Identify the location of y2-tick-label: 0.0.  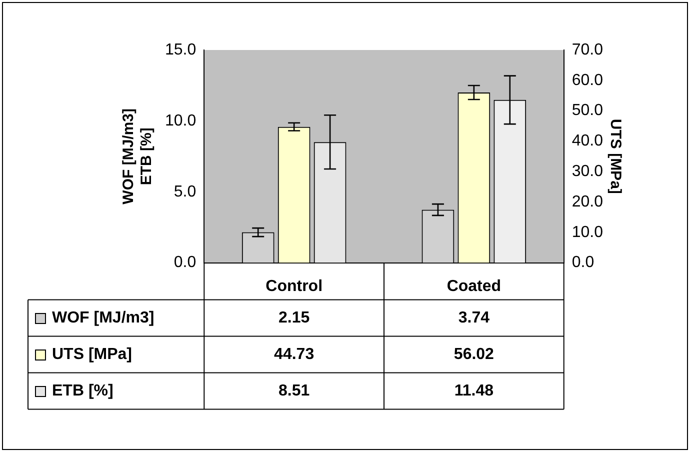
(583, 263).